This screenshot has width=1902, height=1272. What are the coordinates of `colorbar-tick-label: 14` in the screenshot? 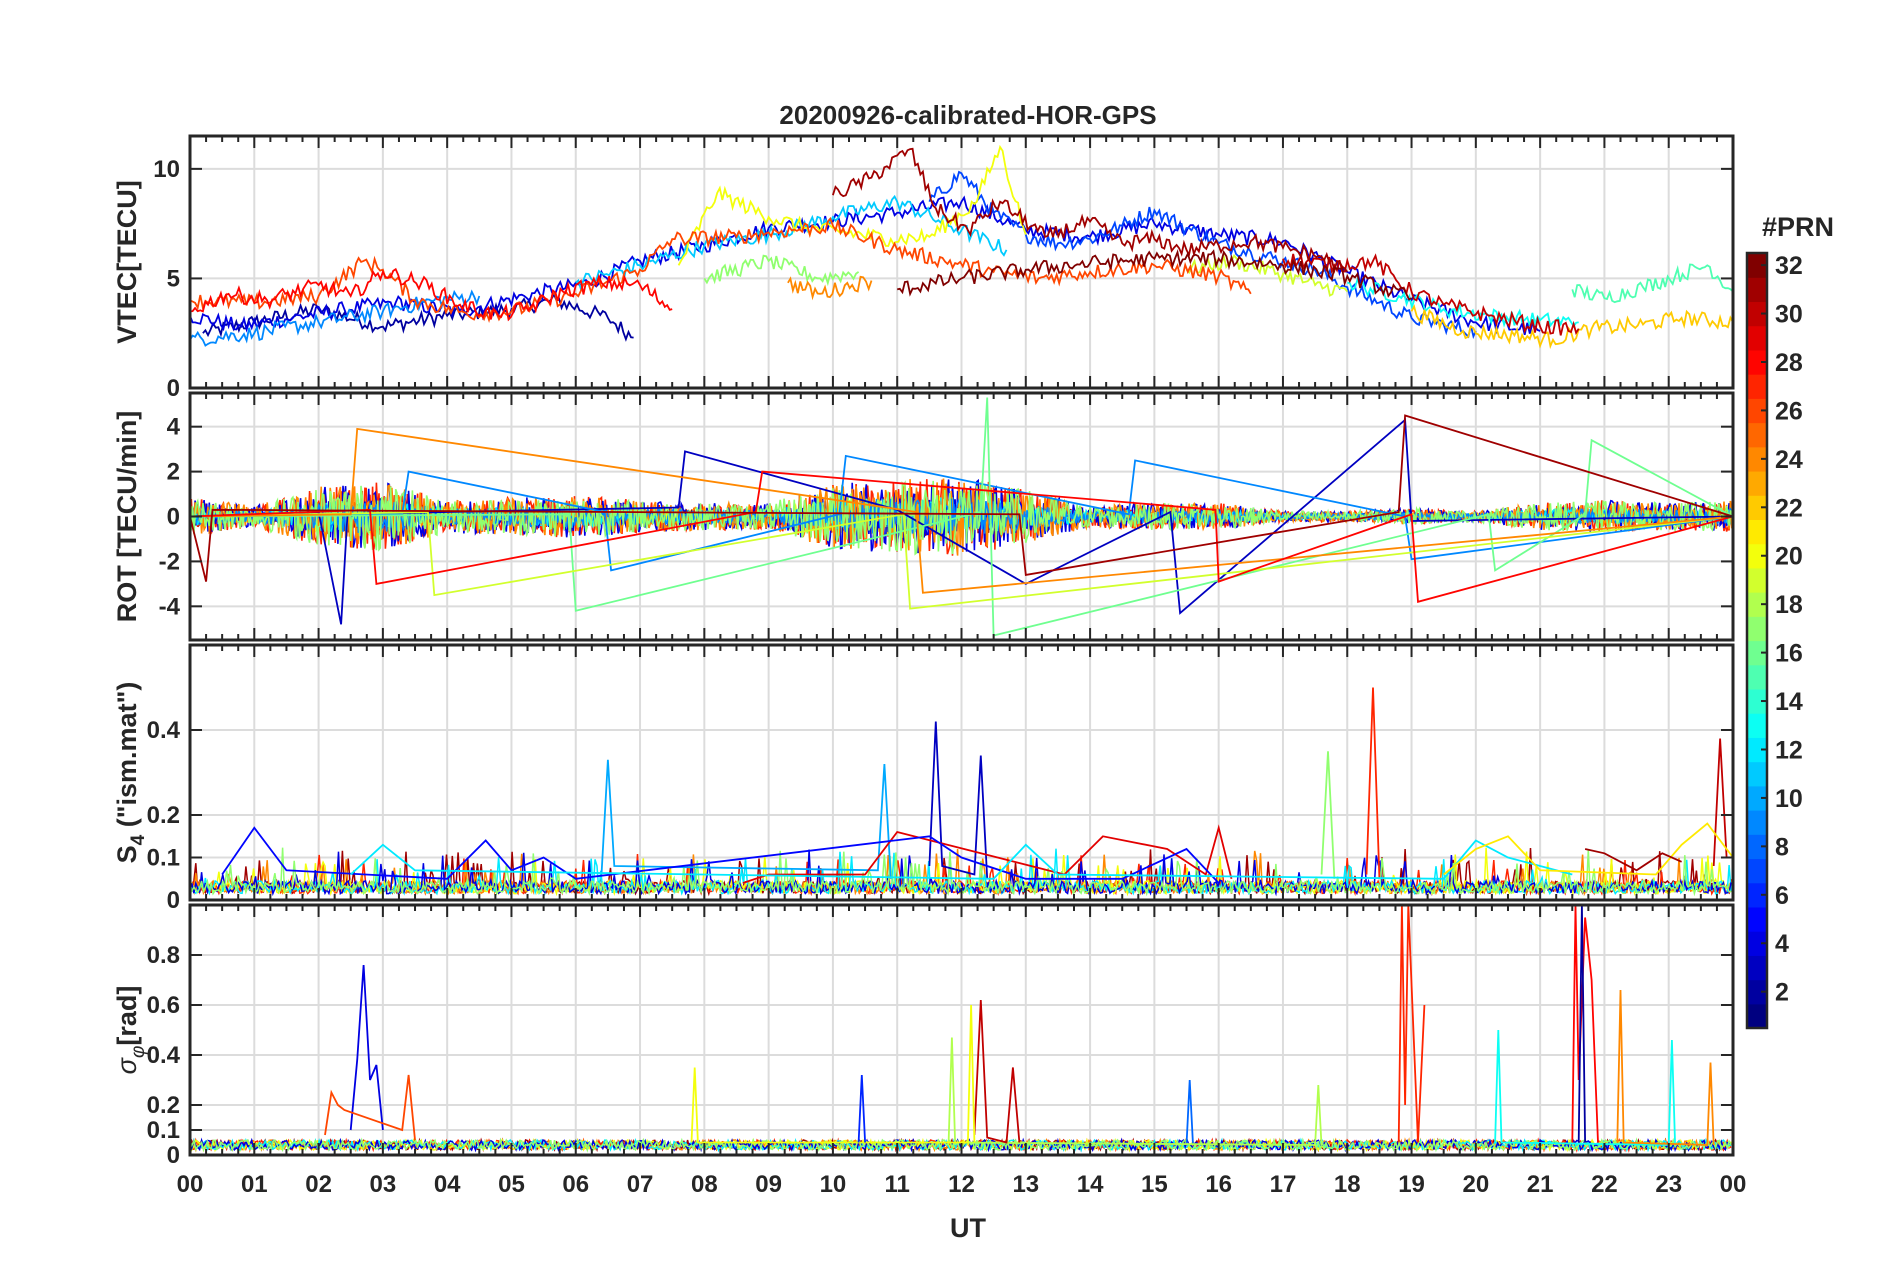 It's located at (1789, 702).